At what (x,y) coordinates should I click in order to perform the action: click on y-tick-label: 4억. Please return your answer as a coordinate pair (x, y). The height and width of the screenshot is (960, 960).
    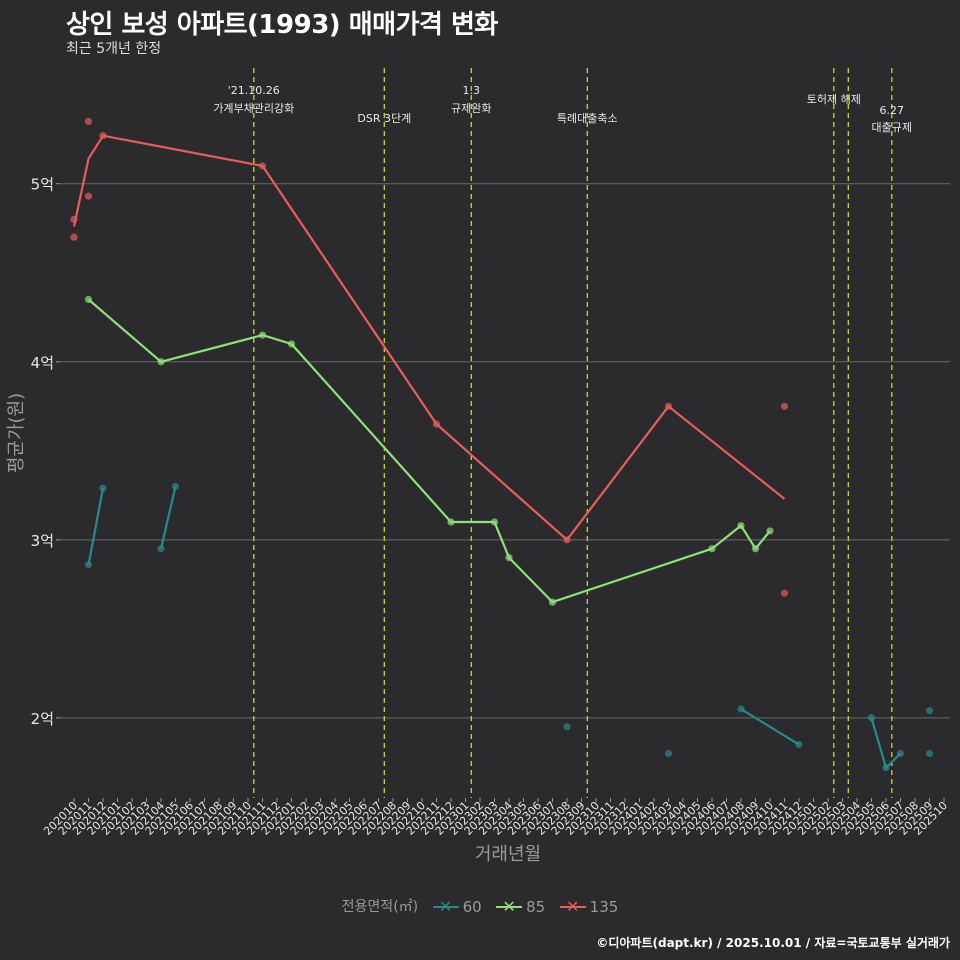
    Looking at the image, I should click on (42, 363).